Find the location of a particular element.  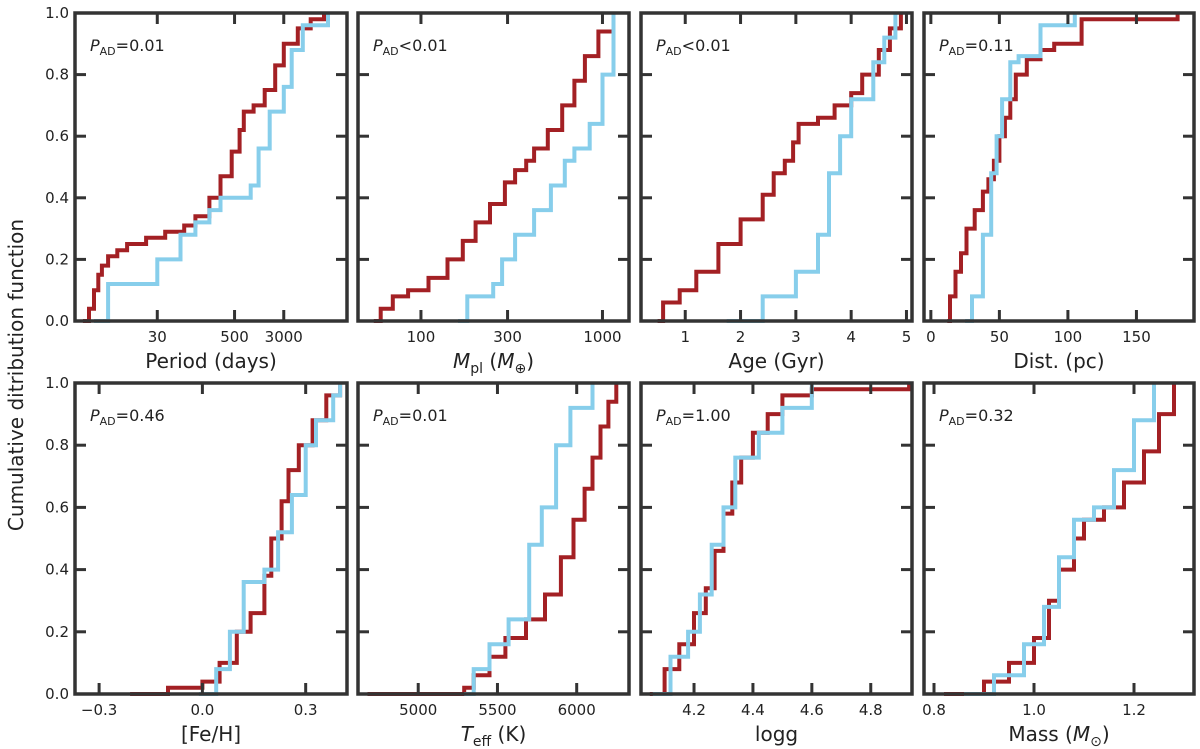

x-tick-label: 1.2 is located at coordinates (1134, 710).